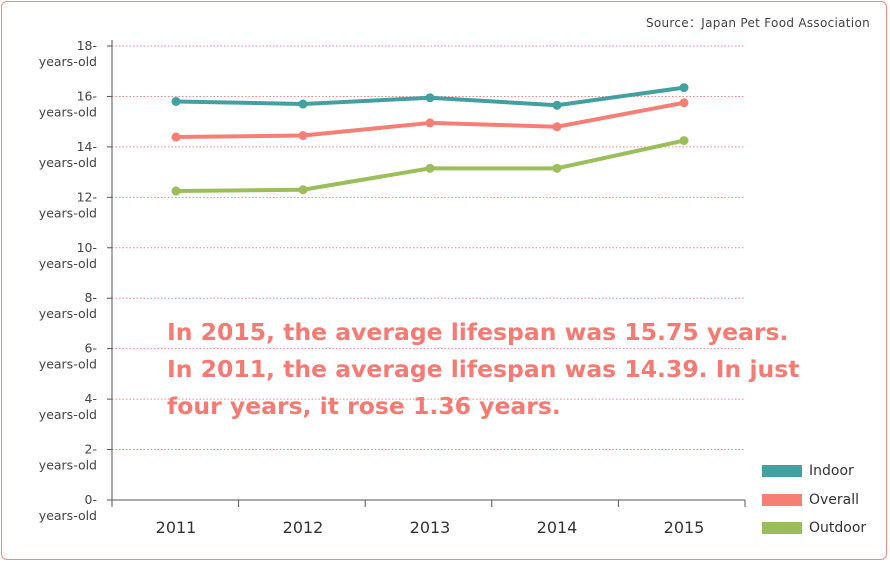 The width and height of the screenshot is (890, 563). Describe the element at coordinates (782, 528) in the screenshot. I see `legend-swatch-outdoor` at that location.